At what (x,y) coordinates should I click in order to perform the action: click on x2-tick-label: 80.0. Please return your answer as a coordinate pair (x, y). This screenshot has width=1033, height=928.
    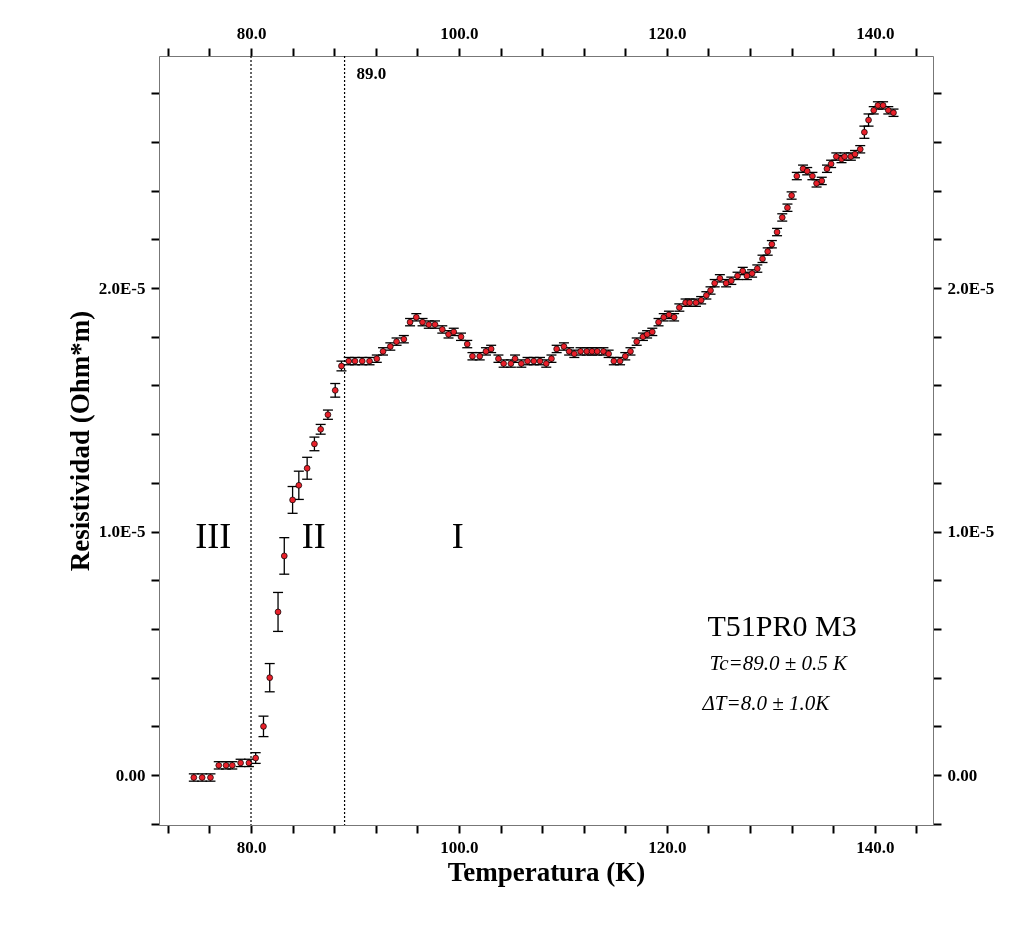
    Looking at the image, I should click on (251, 33).